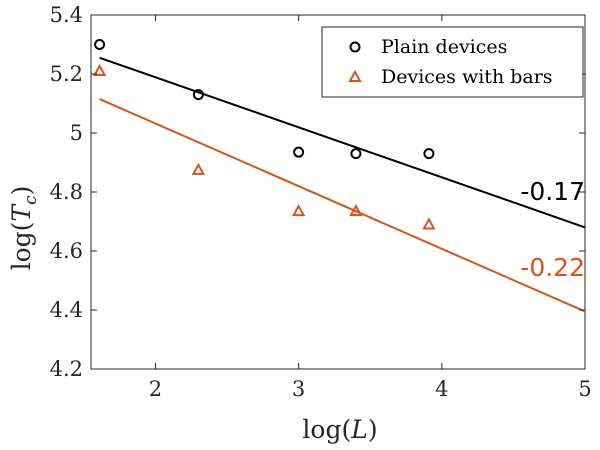 This screenshot has height=450, width=600. Describe the element at coordinates (552, 267) in the screenshot. I see `slope-label-series-1: -0.22` at that location.